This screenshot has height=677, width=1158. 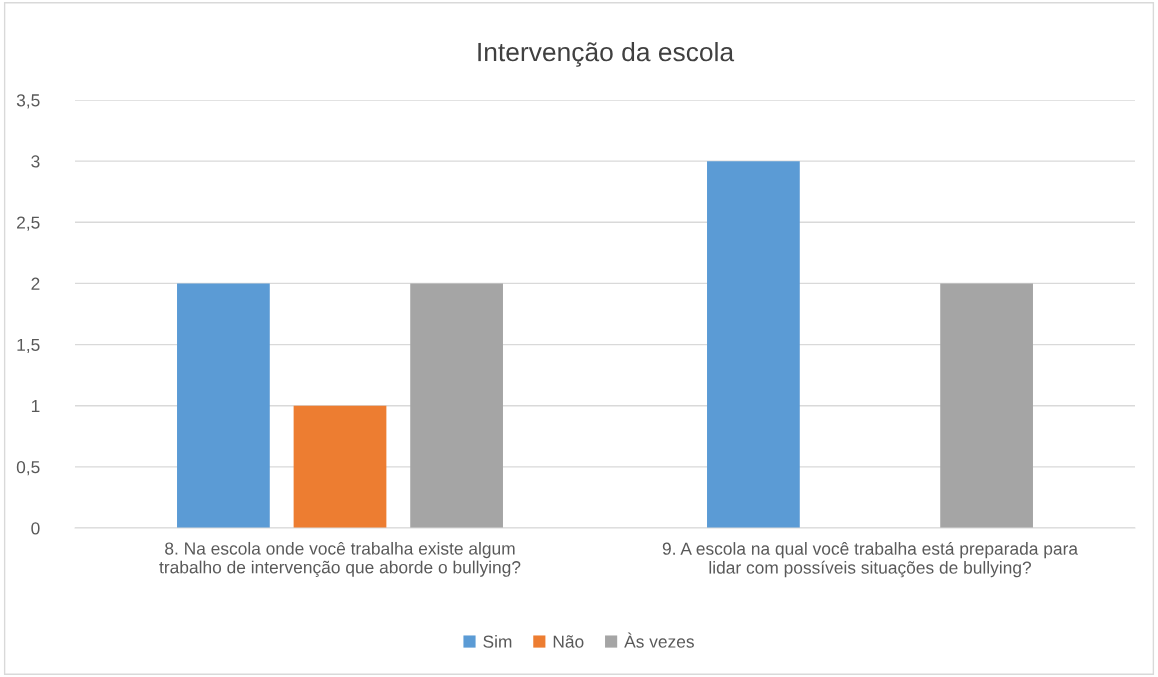 What do you see at coordinates (870, 559) in the screenshot?
I see `x-tick-label: 9. A escola na qual você trabalha está preparada para lidar com possíveis situações de bullying?` at bounding box center [870, 559].